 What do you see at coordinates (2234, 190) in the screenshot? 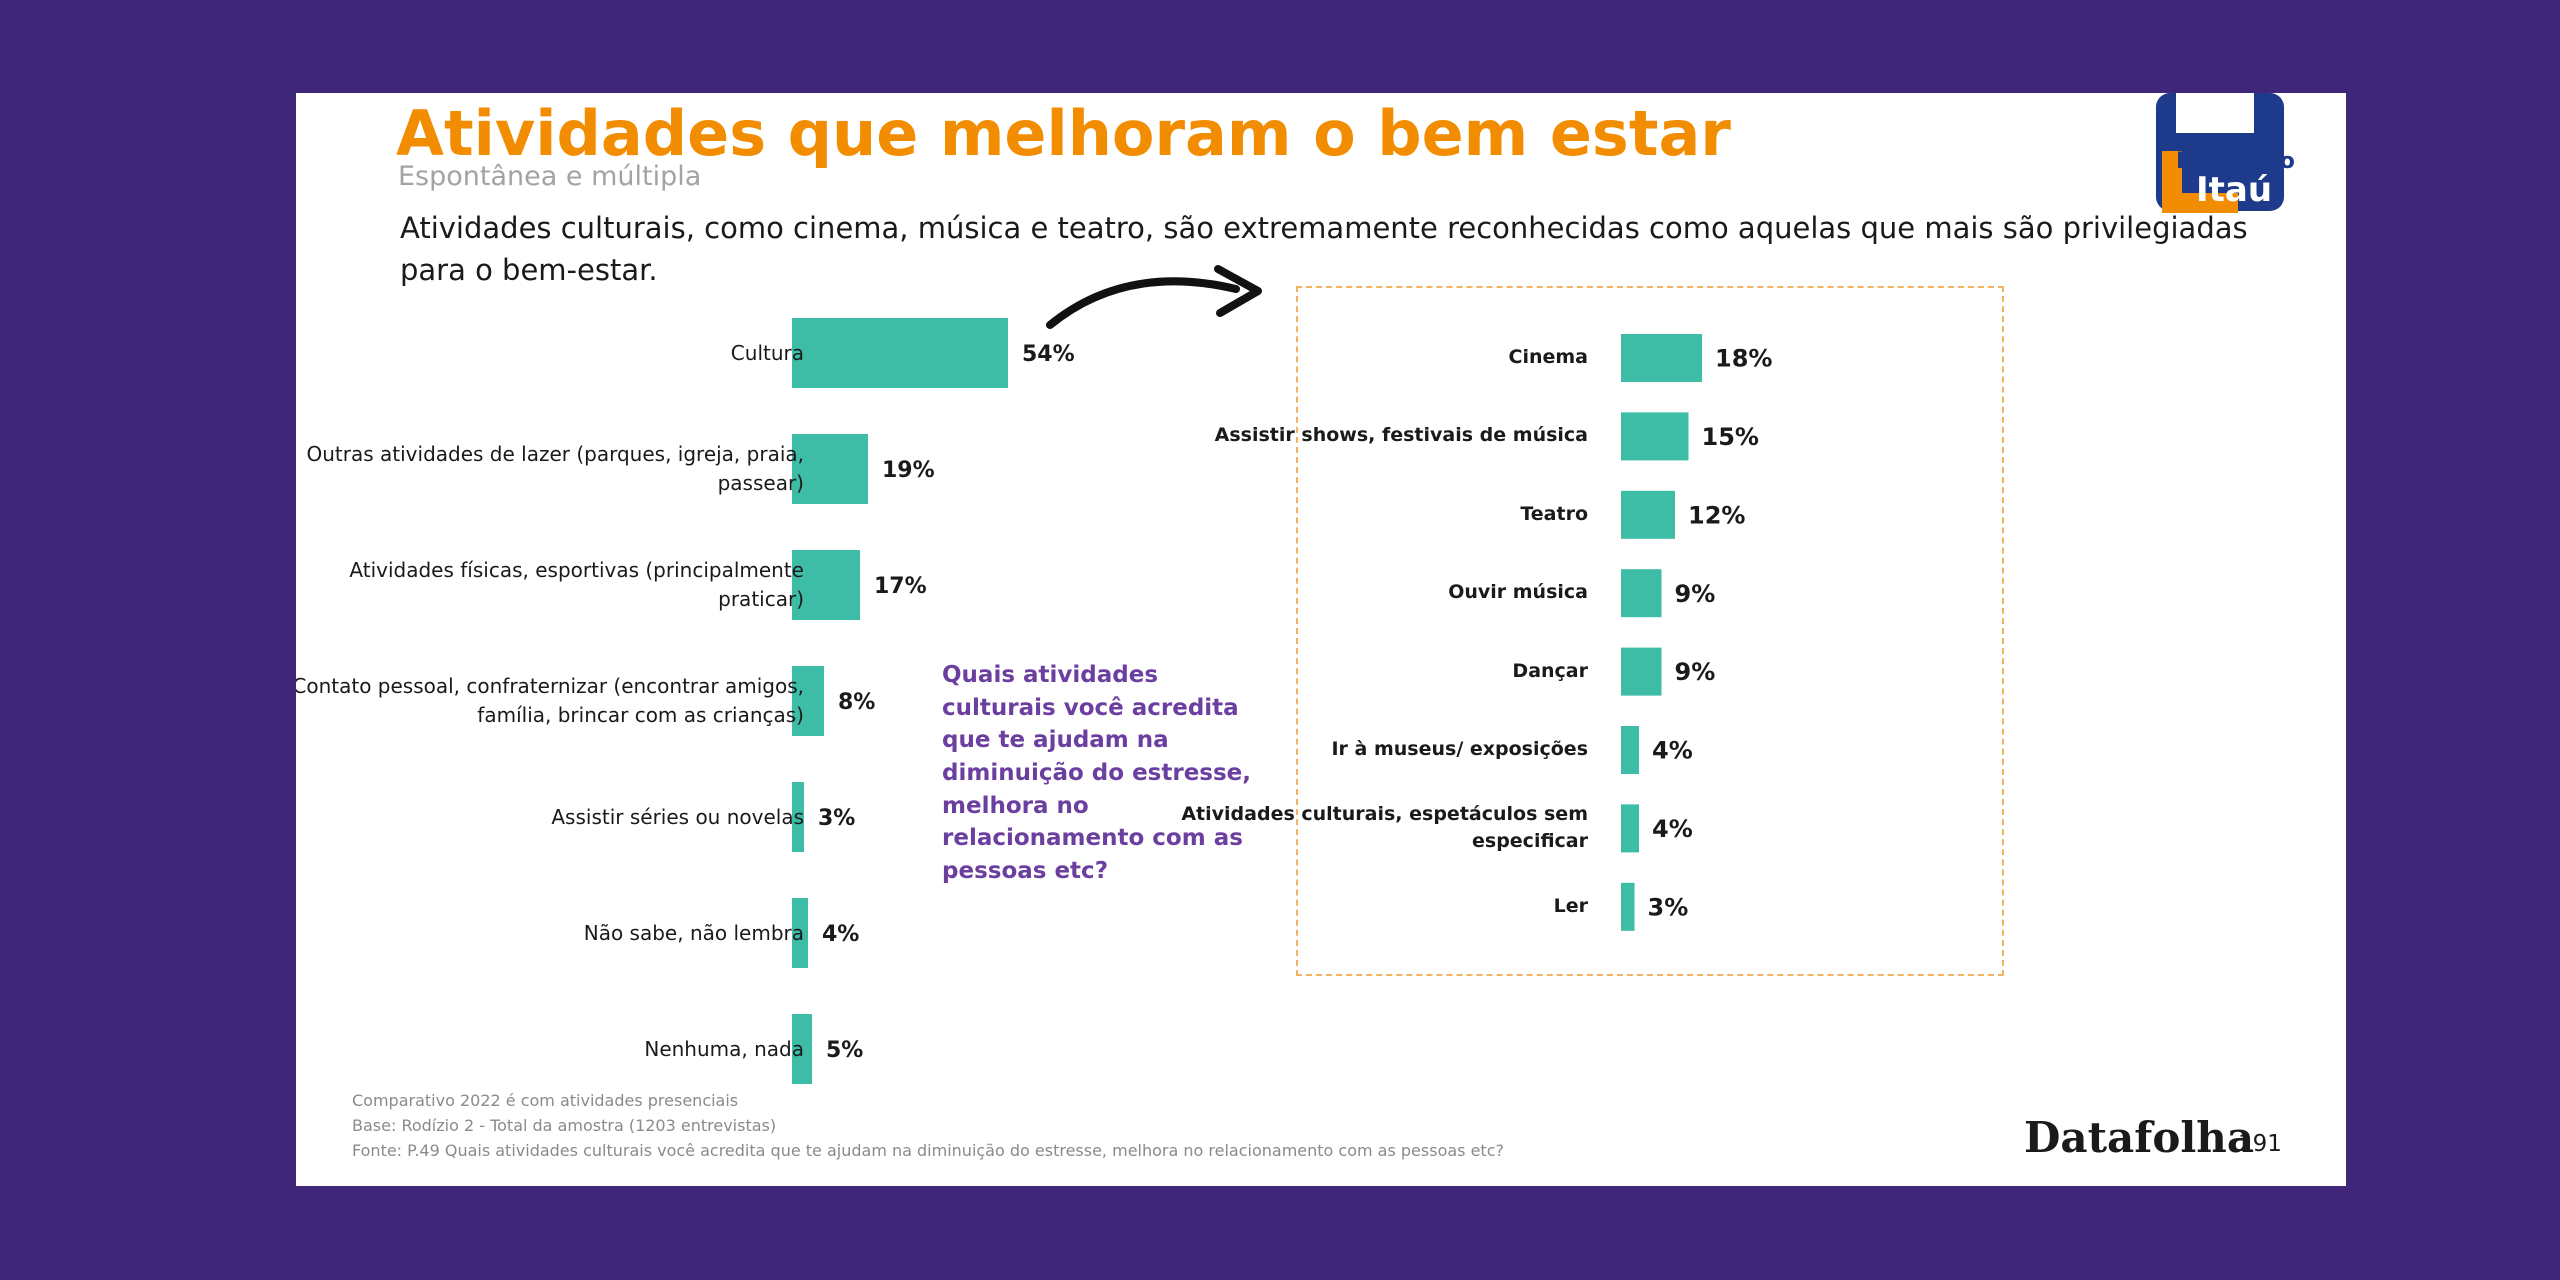
I see `logo-text-itau: Itaú` at bounding box center [2234, 190].